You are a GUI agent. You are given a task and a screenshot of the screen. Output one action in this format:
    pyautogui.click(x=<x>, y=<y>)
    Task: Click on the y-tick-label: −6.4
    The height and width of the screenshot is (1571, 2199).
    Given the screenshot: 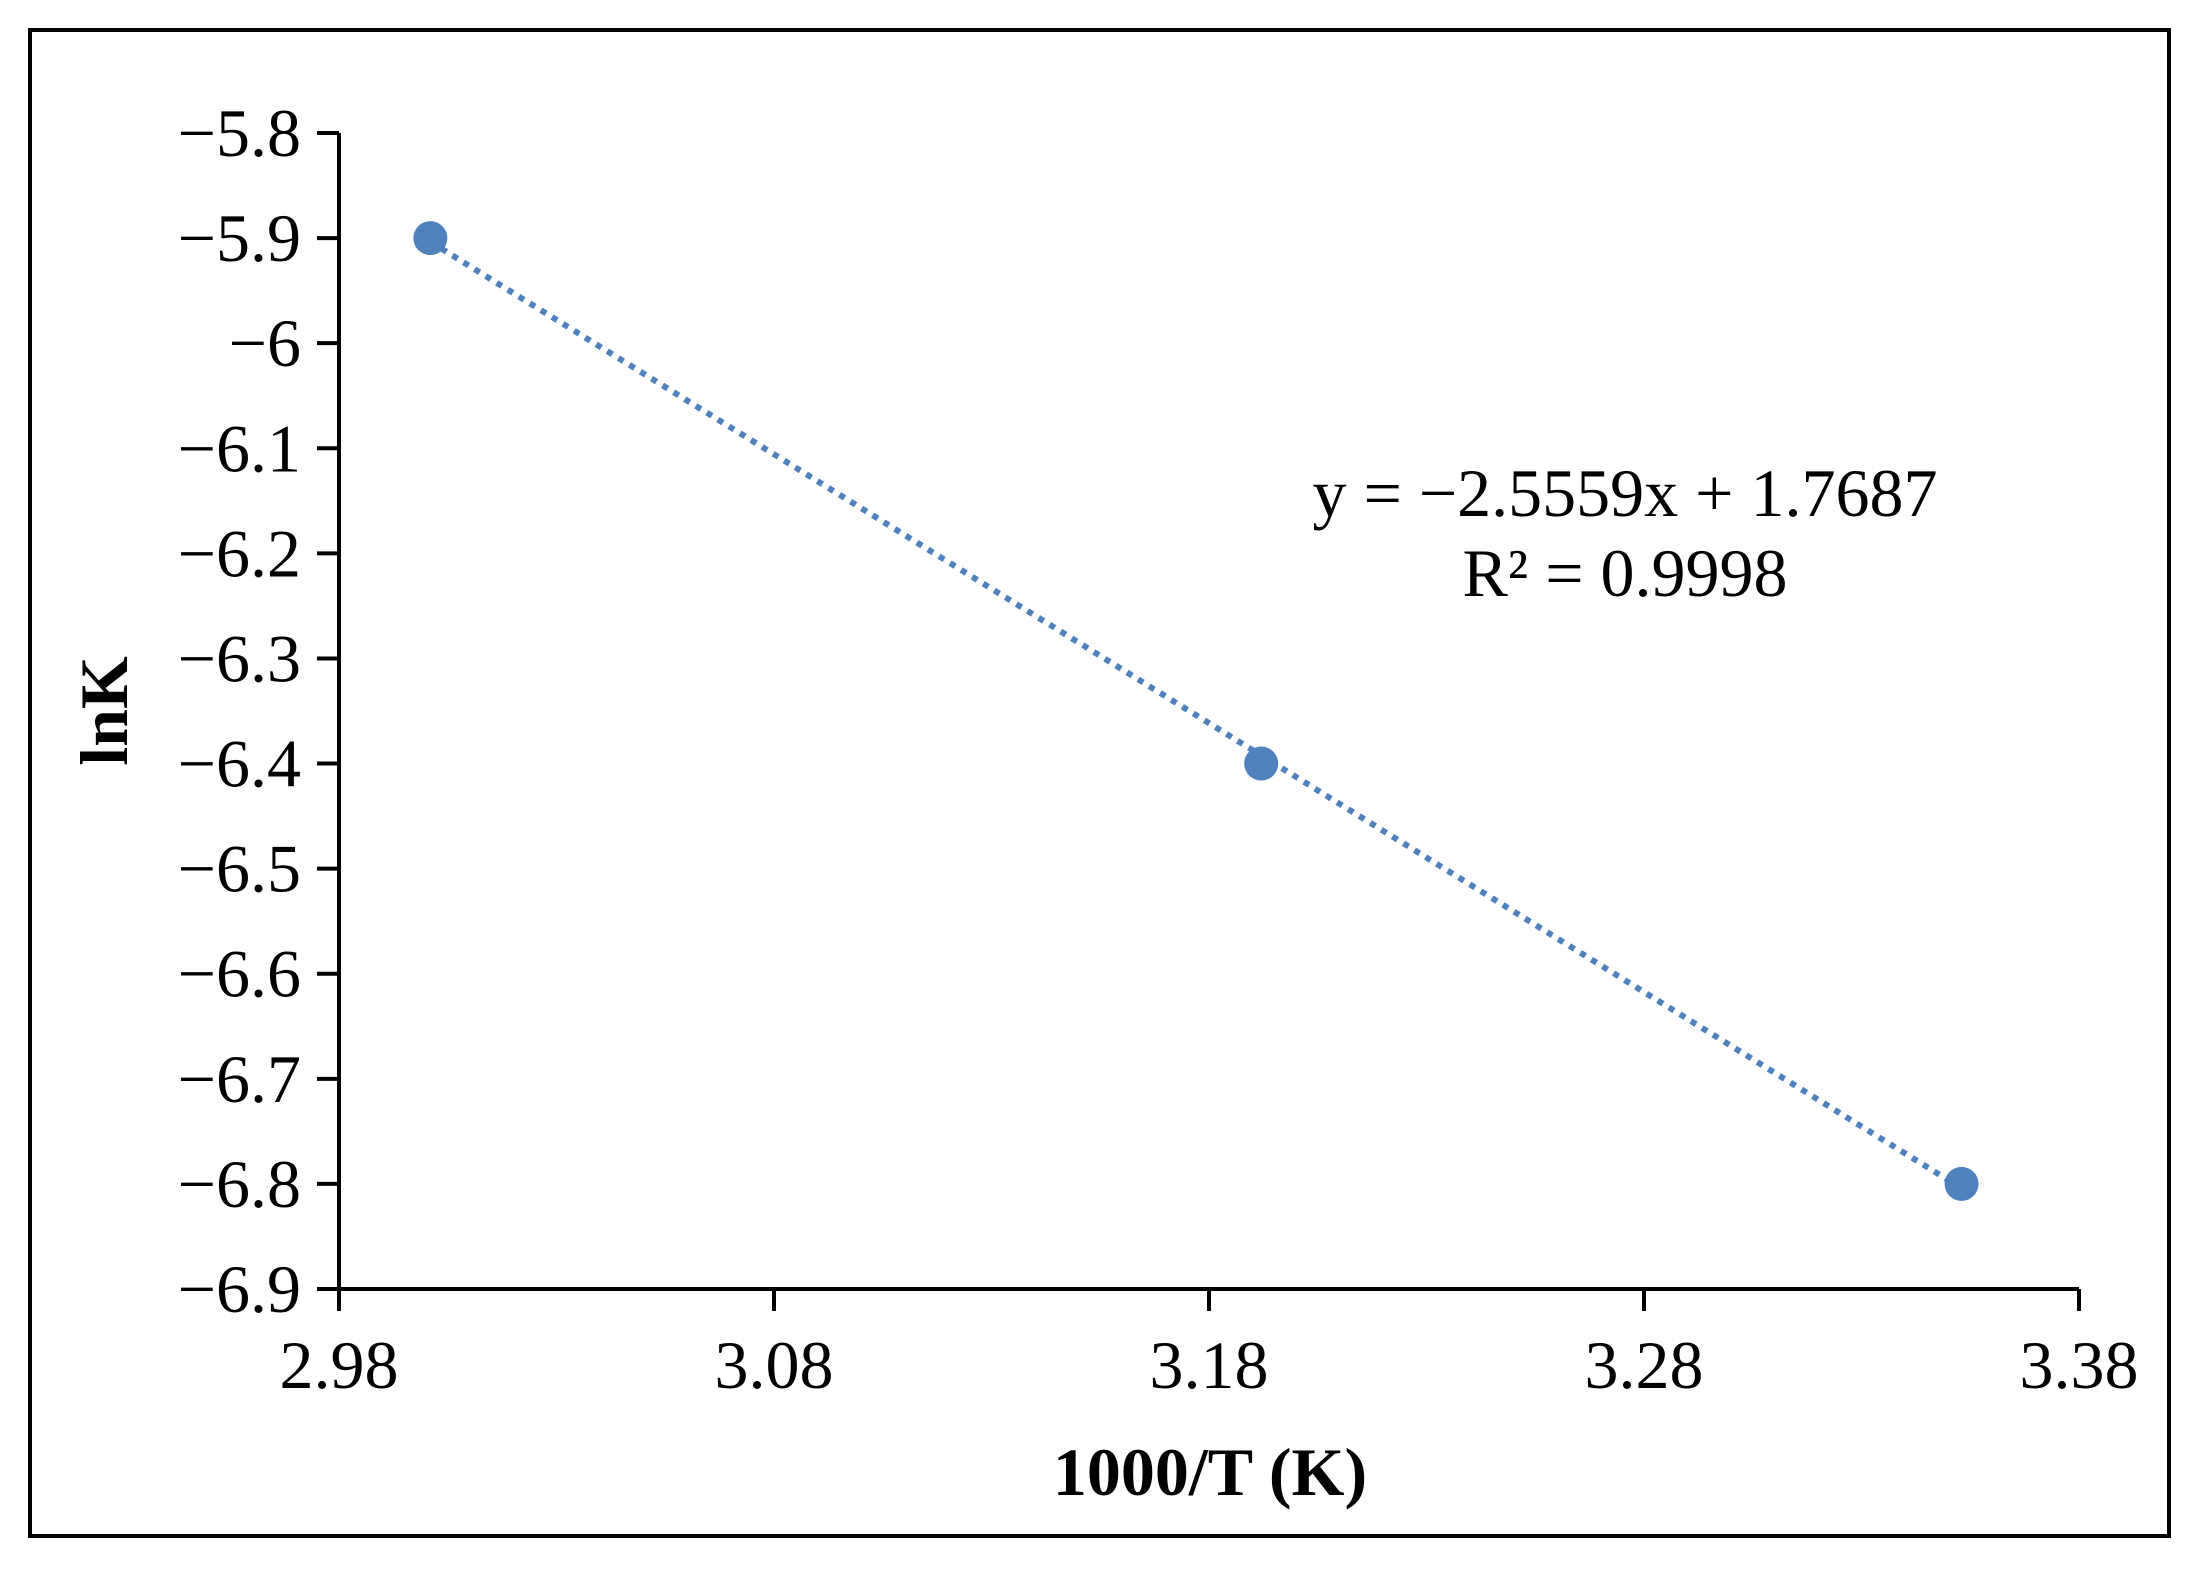 What is the action you would take?
    pyautogui.click(x=239, y=764)
    